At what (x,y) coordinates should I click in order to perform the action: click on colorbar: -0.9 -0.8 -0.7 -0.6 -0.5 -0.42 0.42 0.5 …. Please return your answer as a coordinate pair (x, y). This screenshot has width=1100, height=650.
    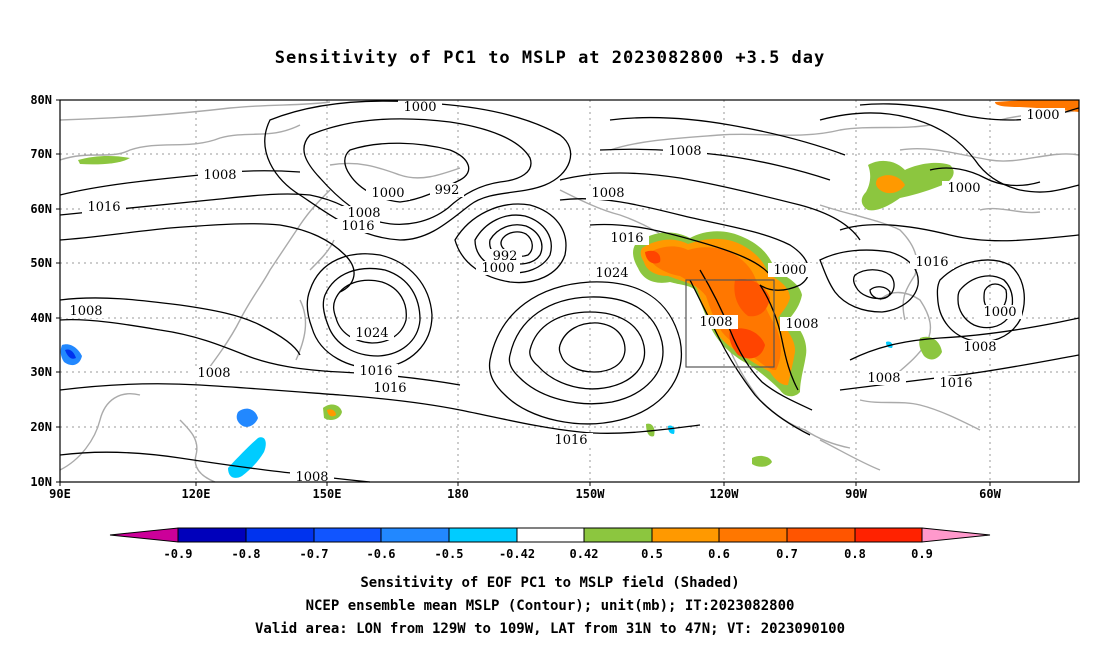
    Looking at the image, I should click on (550, 544).